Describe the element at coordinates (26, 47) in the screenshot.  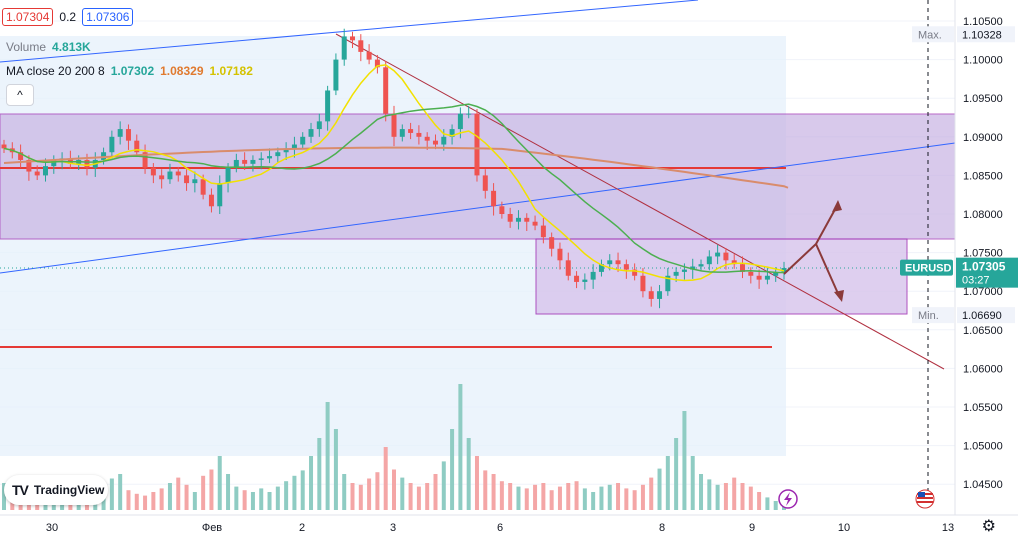
I see `volume-label: Volume` at that location.